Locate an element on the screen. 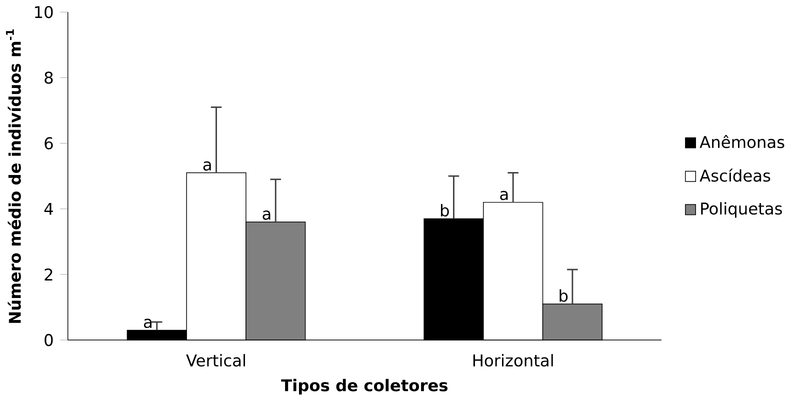 The image size is (794, 401). y-tick-label: 8 is located at coordinates (48, 78).